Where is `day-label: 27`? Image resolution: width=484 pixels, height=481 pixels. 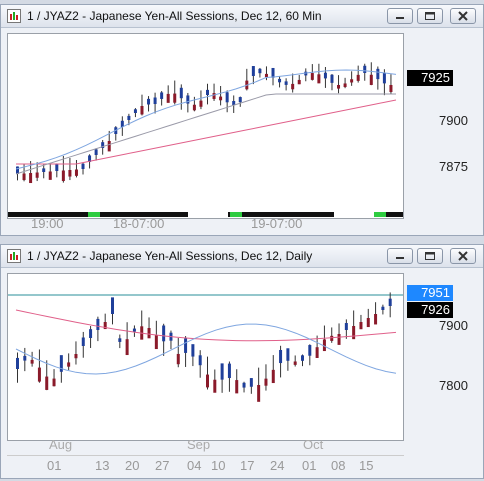
day-label: 27 is located at coordinates (162, 465).